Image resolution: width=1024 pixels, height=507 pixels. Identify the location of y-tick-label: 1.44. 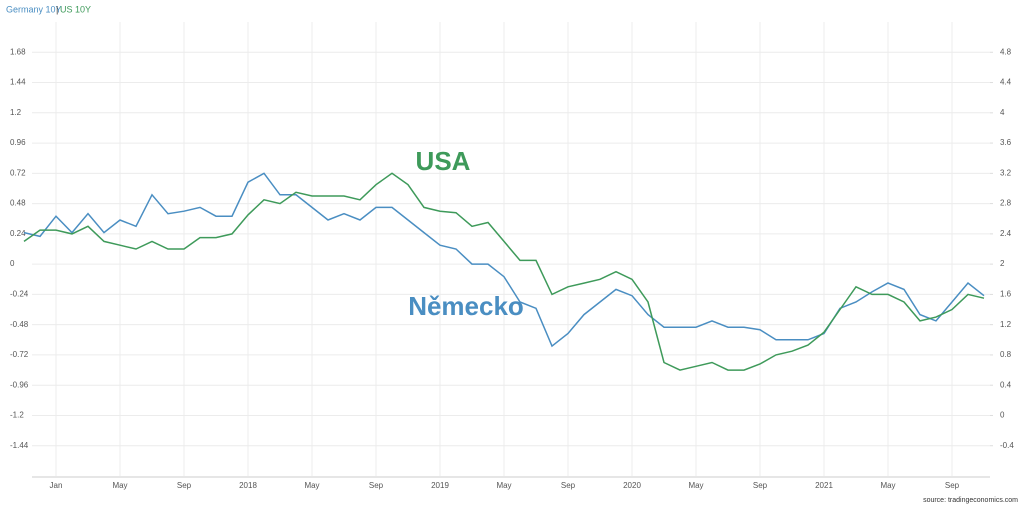
(18, 82).